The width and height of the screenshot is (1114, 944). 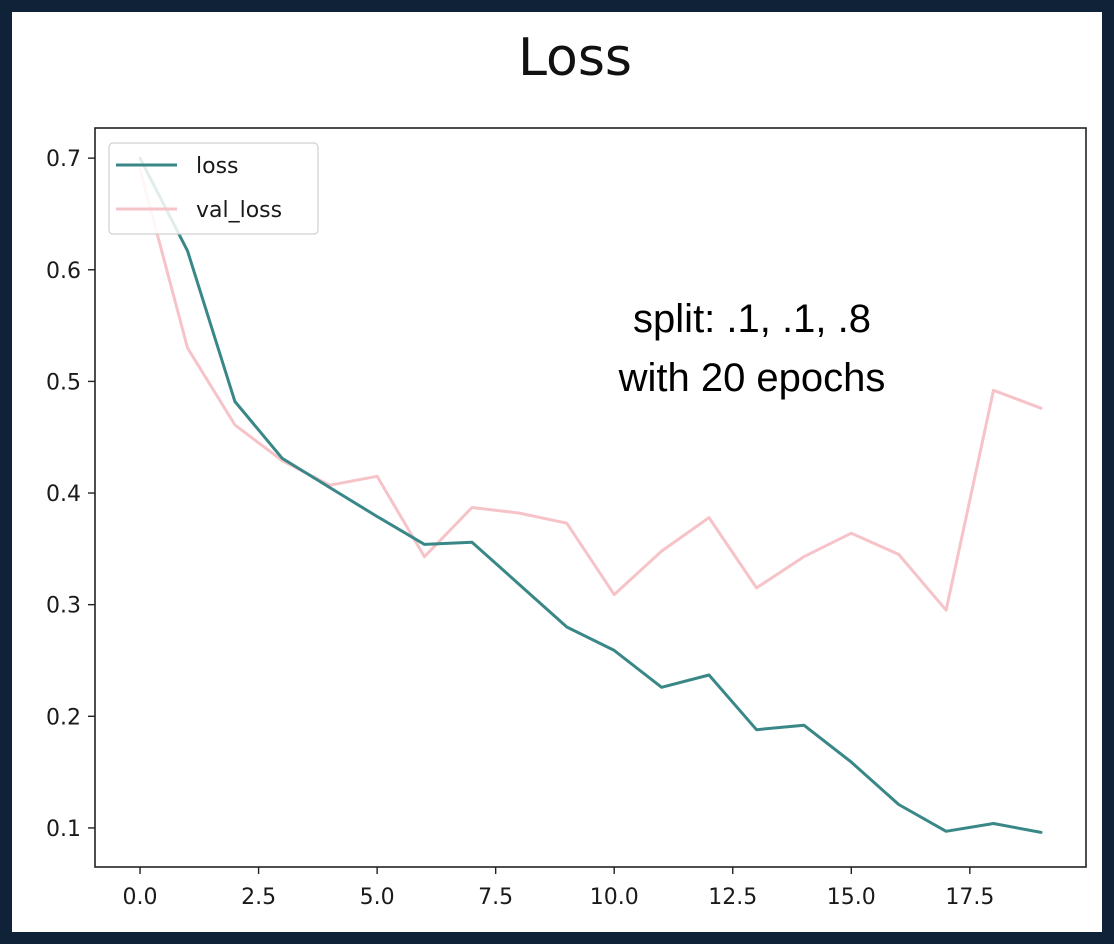 I want to click on x-tick-label: 17.5, so click(x=969, y=897).